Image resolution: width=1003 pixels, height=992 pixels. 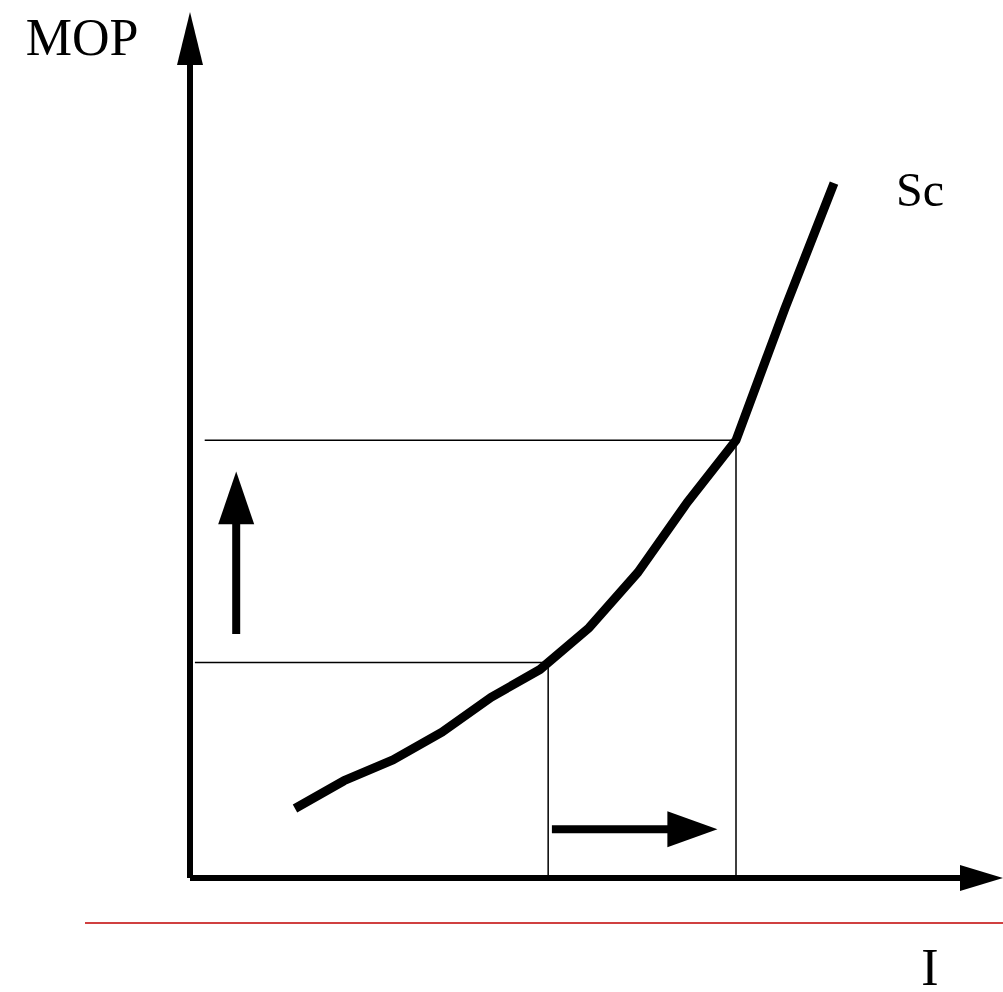 I want to click on y-axis-title: MOP, so click(x=82, y=37).